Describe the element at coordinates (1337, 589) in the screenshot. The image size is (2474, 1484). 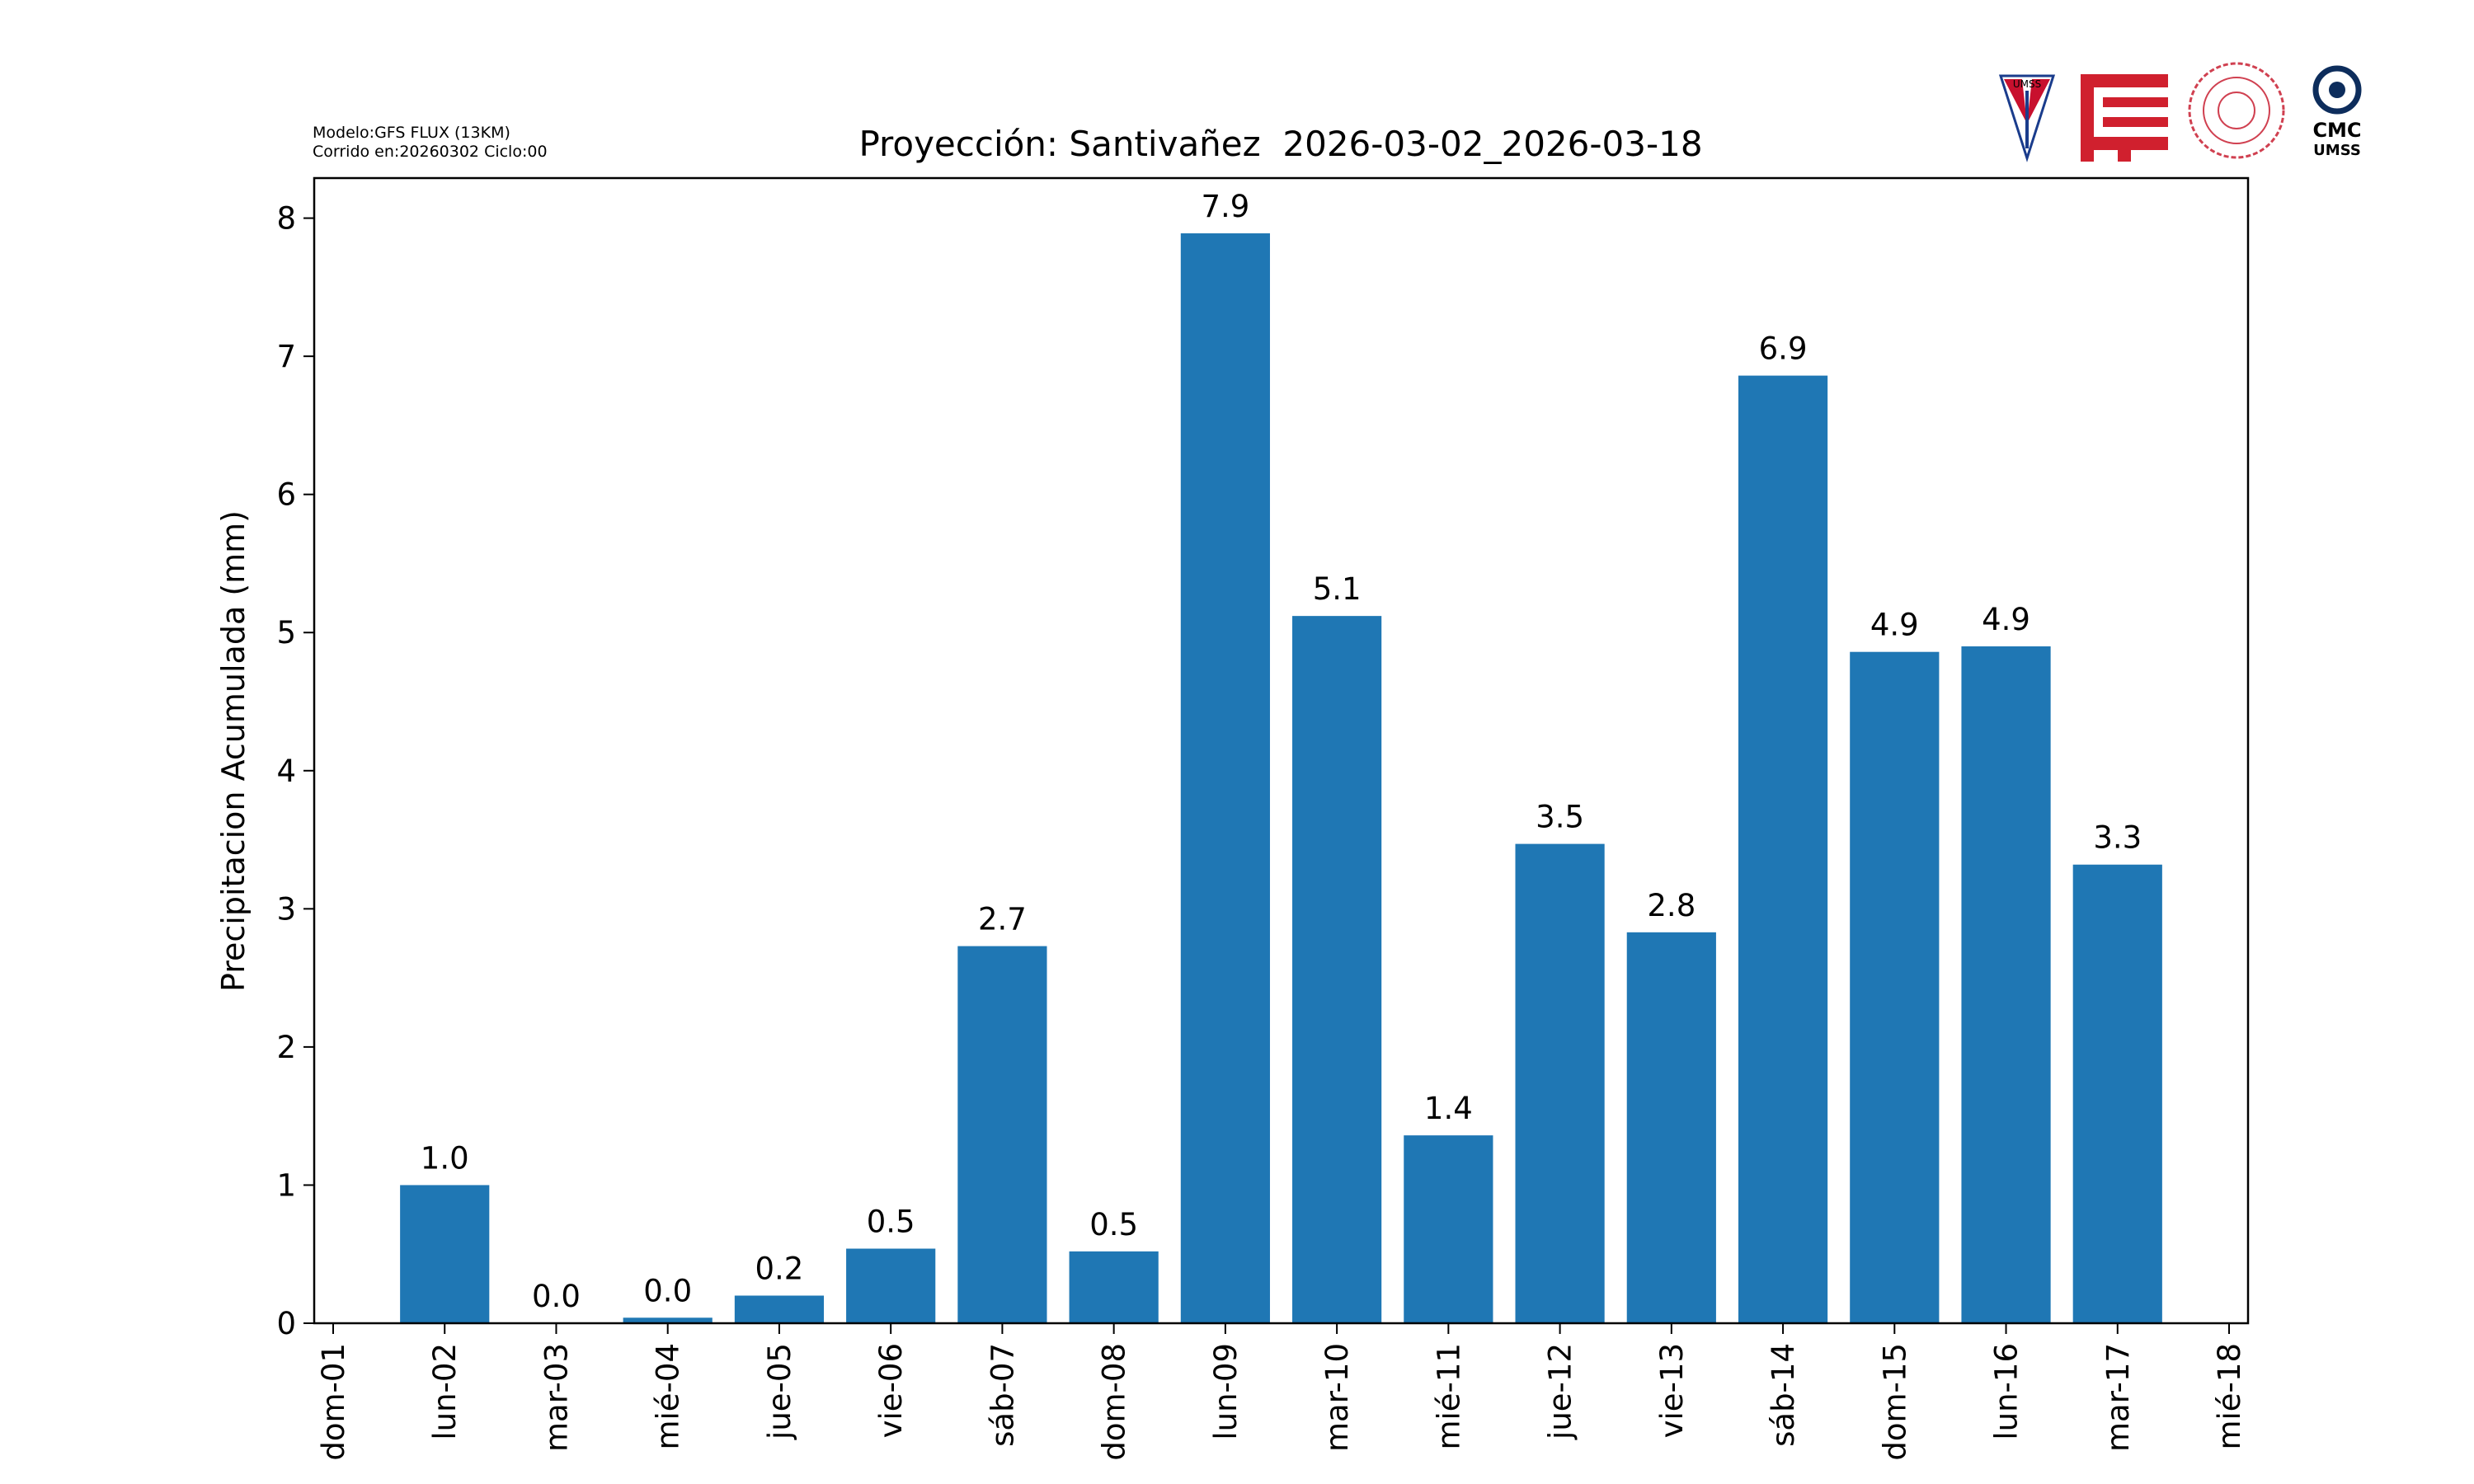
I see `value-label: 5.1` at that location.